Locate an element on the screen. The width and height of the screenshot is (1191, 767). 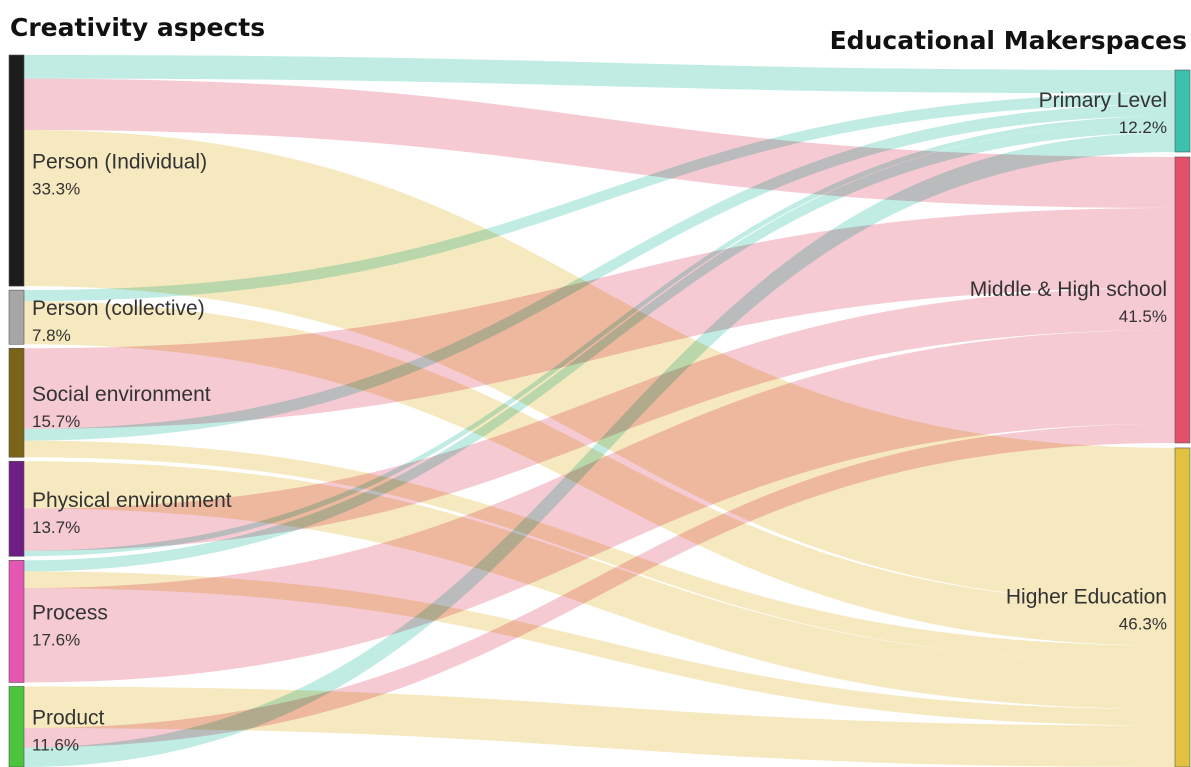
node-process is located at coordinates (16, 621).